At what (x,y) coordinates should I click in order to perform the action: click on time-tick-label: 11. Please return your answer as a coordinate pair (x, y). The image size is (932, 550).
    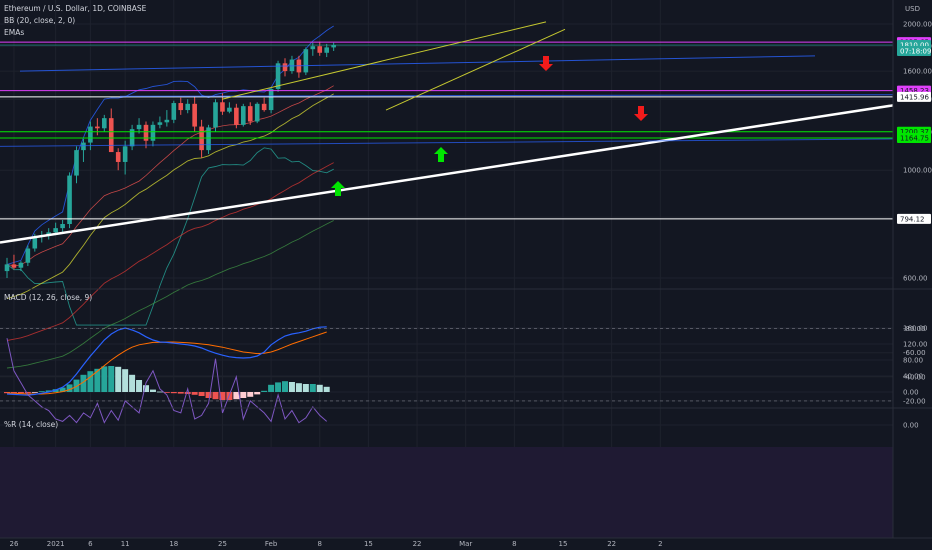
    Looking at the image, I should click on (125, 544).